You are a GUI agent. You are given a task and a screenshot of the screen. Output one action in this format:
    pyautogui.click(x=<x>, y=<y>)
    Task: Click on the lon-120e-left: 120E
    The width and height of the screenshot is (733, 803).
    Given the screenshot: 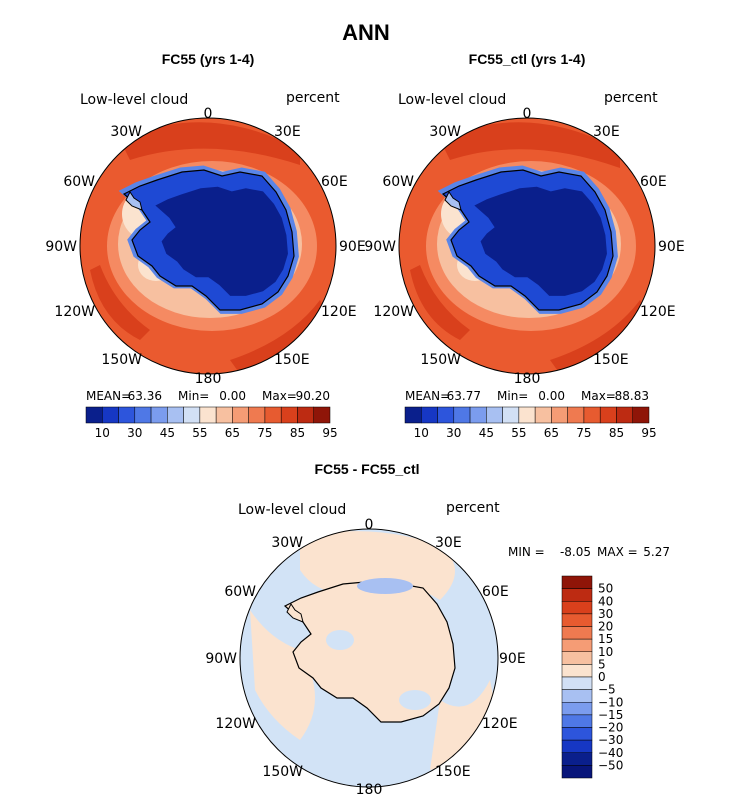 What is the action you would take?
    pyautogui.click(x=339, y=312)
    